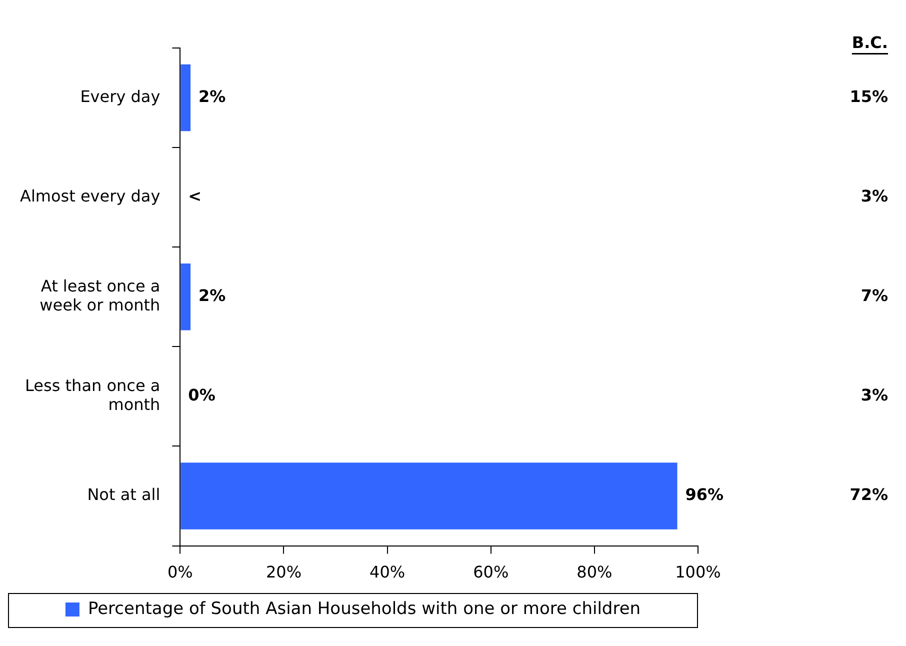 This screenshot has height=646, width=906. I want to click on data-label: <, so click(195, 196).